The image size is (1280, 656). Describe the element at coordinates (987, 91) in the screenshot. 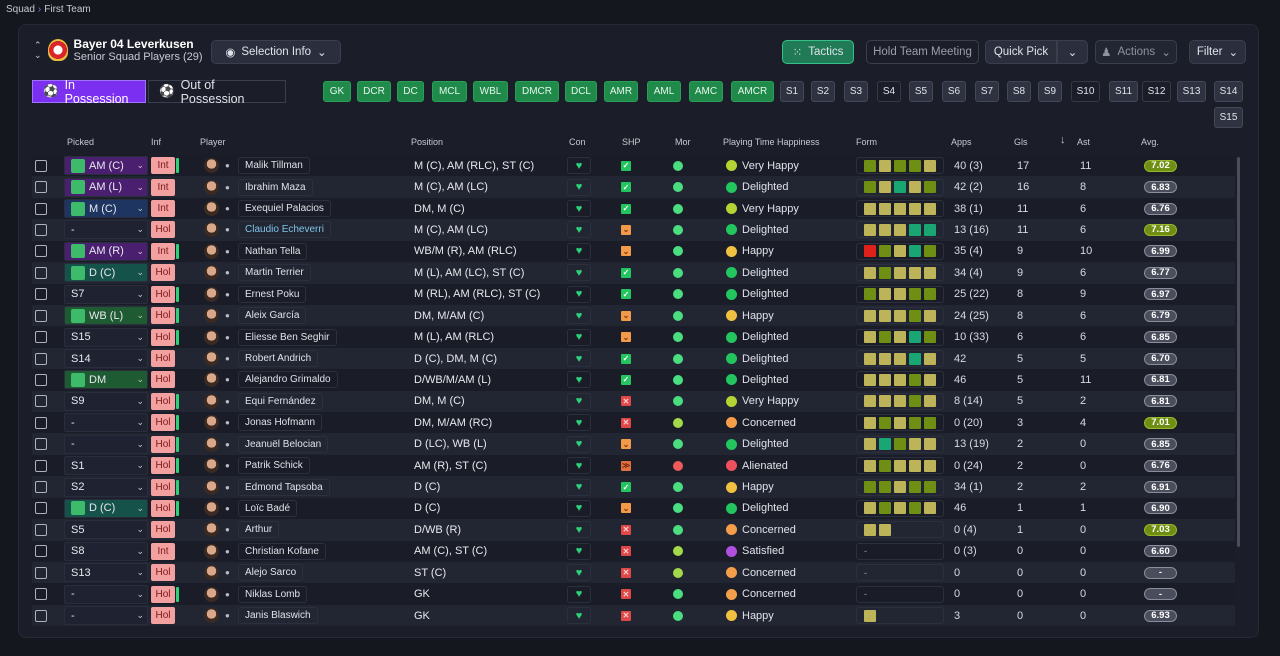

I see `sub-slot-button-s7: S7` at that location.